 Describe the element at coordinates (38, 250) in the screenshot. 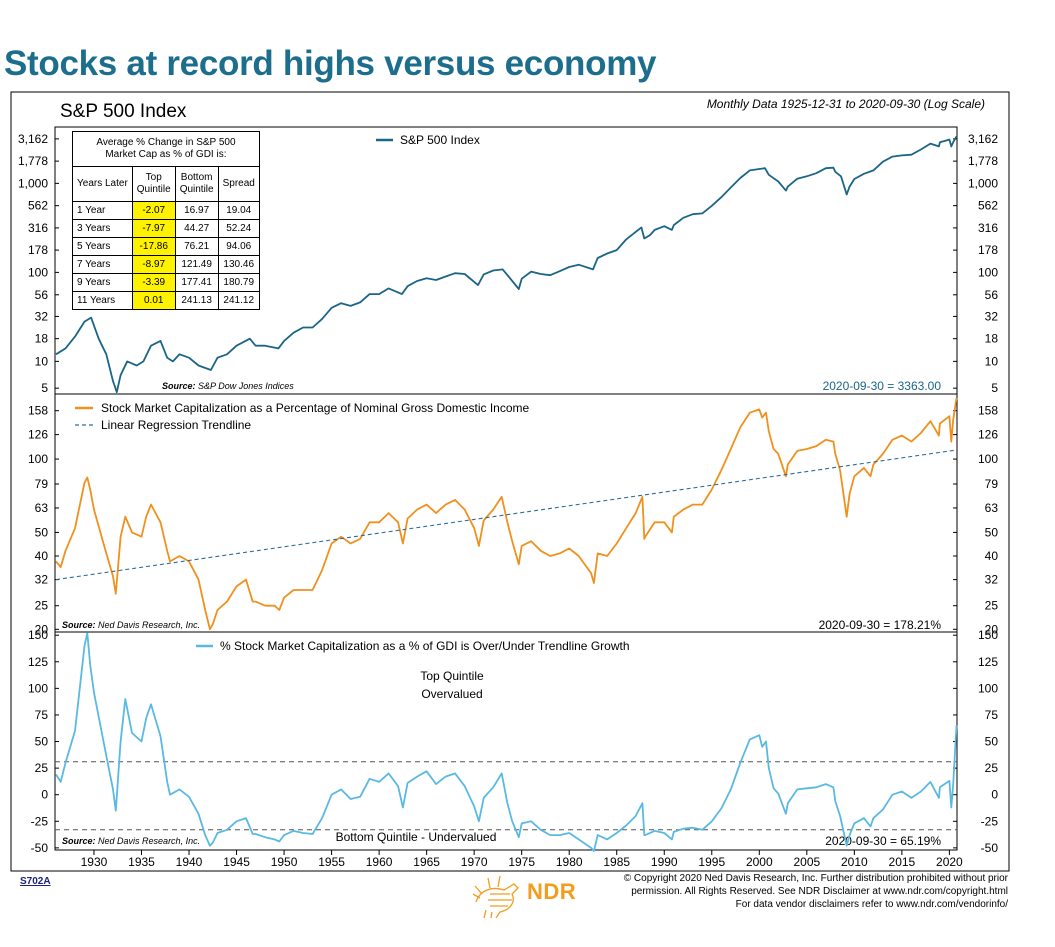

I see `y-tick-label-left: 178` at that location.